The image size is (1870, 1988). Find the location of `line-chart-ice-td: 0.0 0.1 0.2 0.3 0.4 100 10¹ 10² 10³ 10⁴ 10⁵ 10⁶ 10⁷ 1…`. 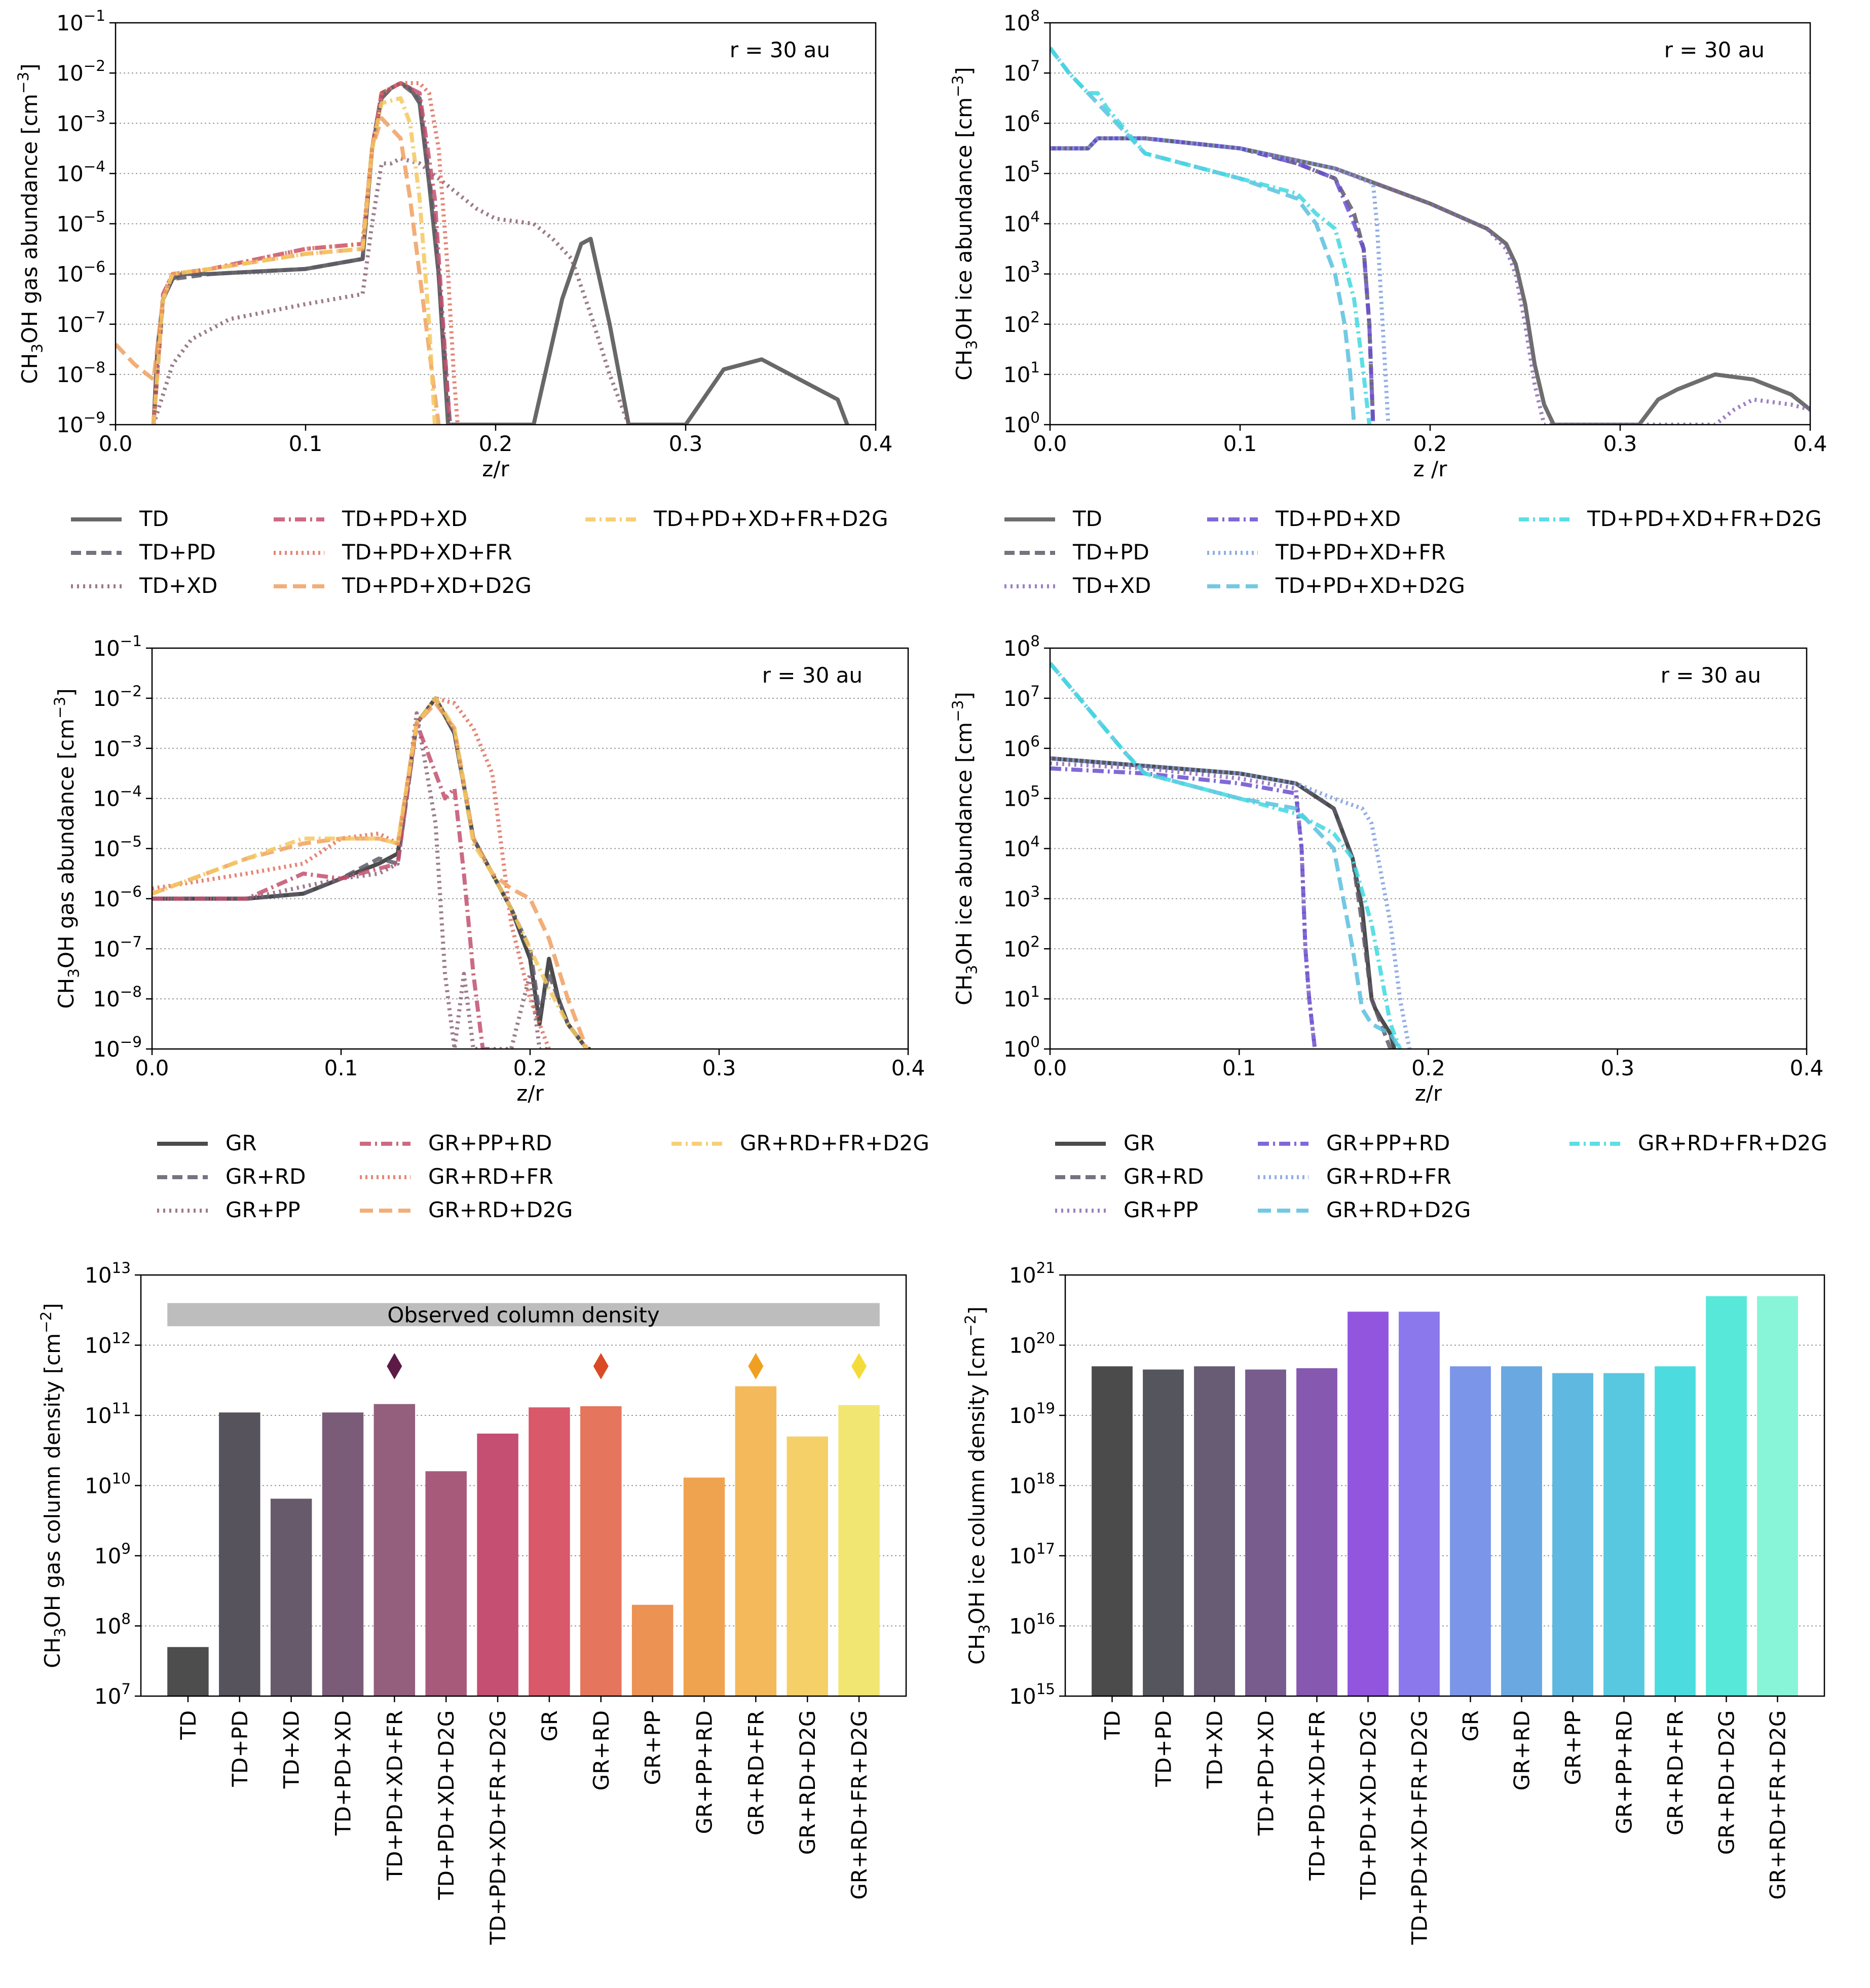

line-chart-ice-td: 0.0 0.1 0.2 0.3 0.4 100 10¹ 10² 10³ 10⁴ 10⁵ 10⁶ 10⁷ 1… is located at coordinates (1388, 302).